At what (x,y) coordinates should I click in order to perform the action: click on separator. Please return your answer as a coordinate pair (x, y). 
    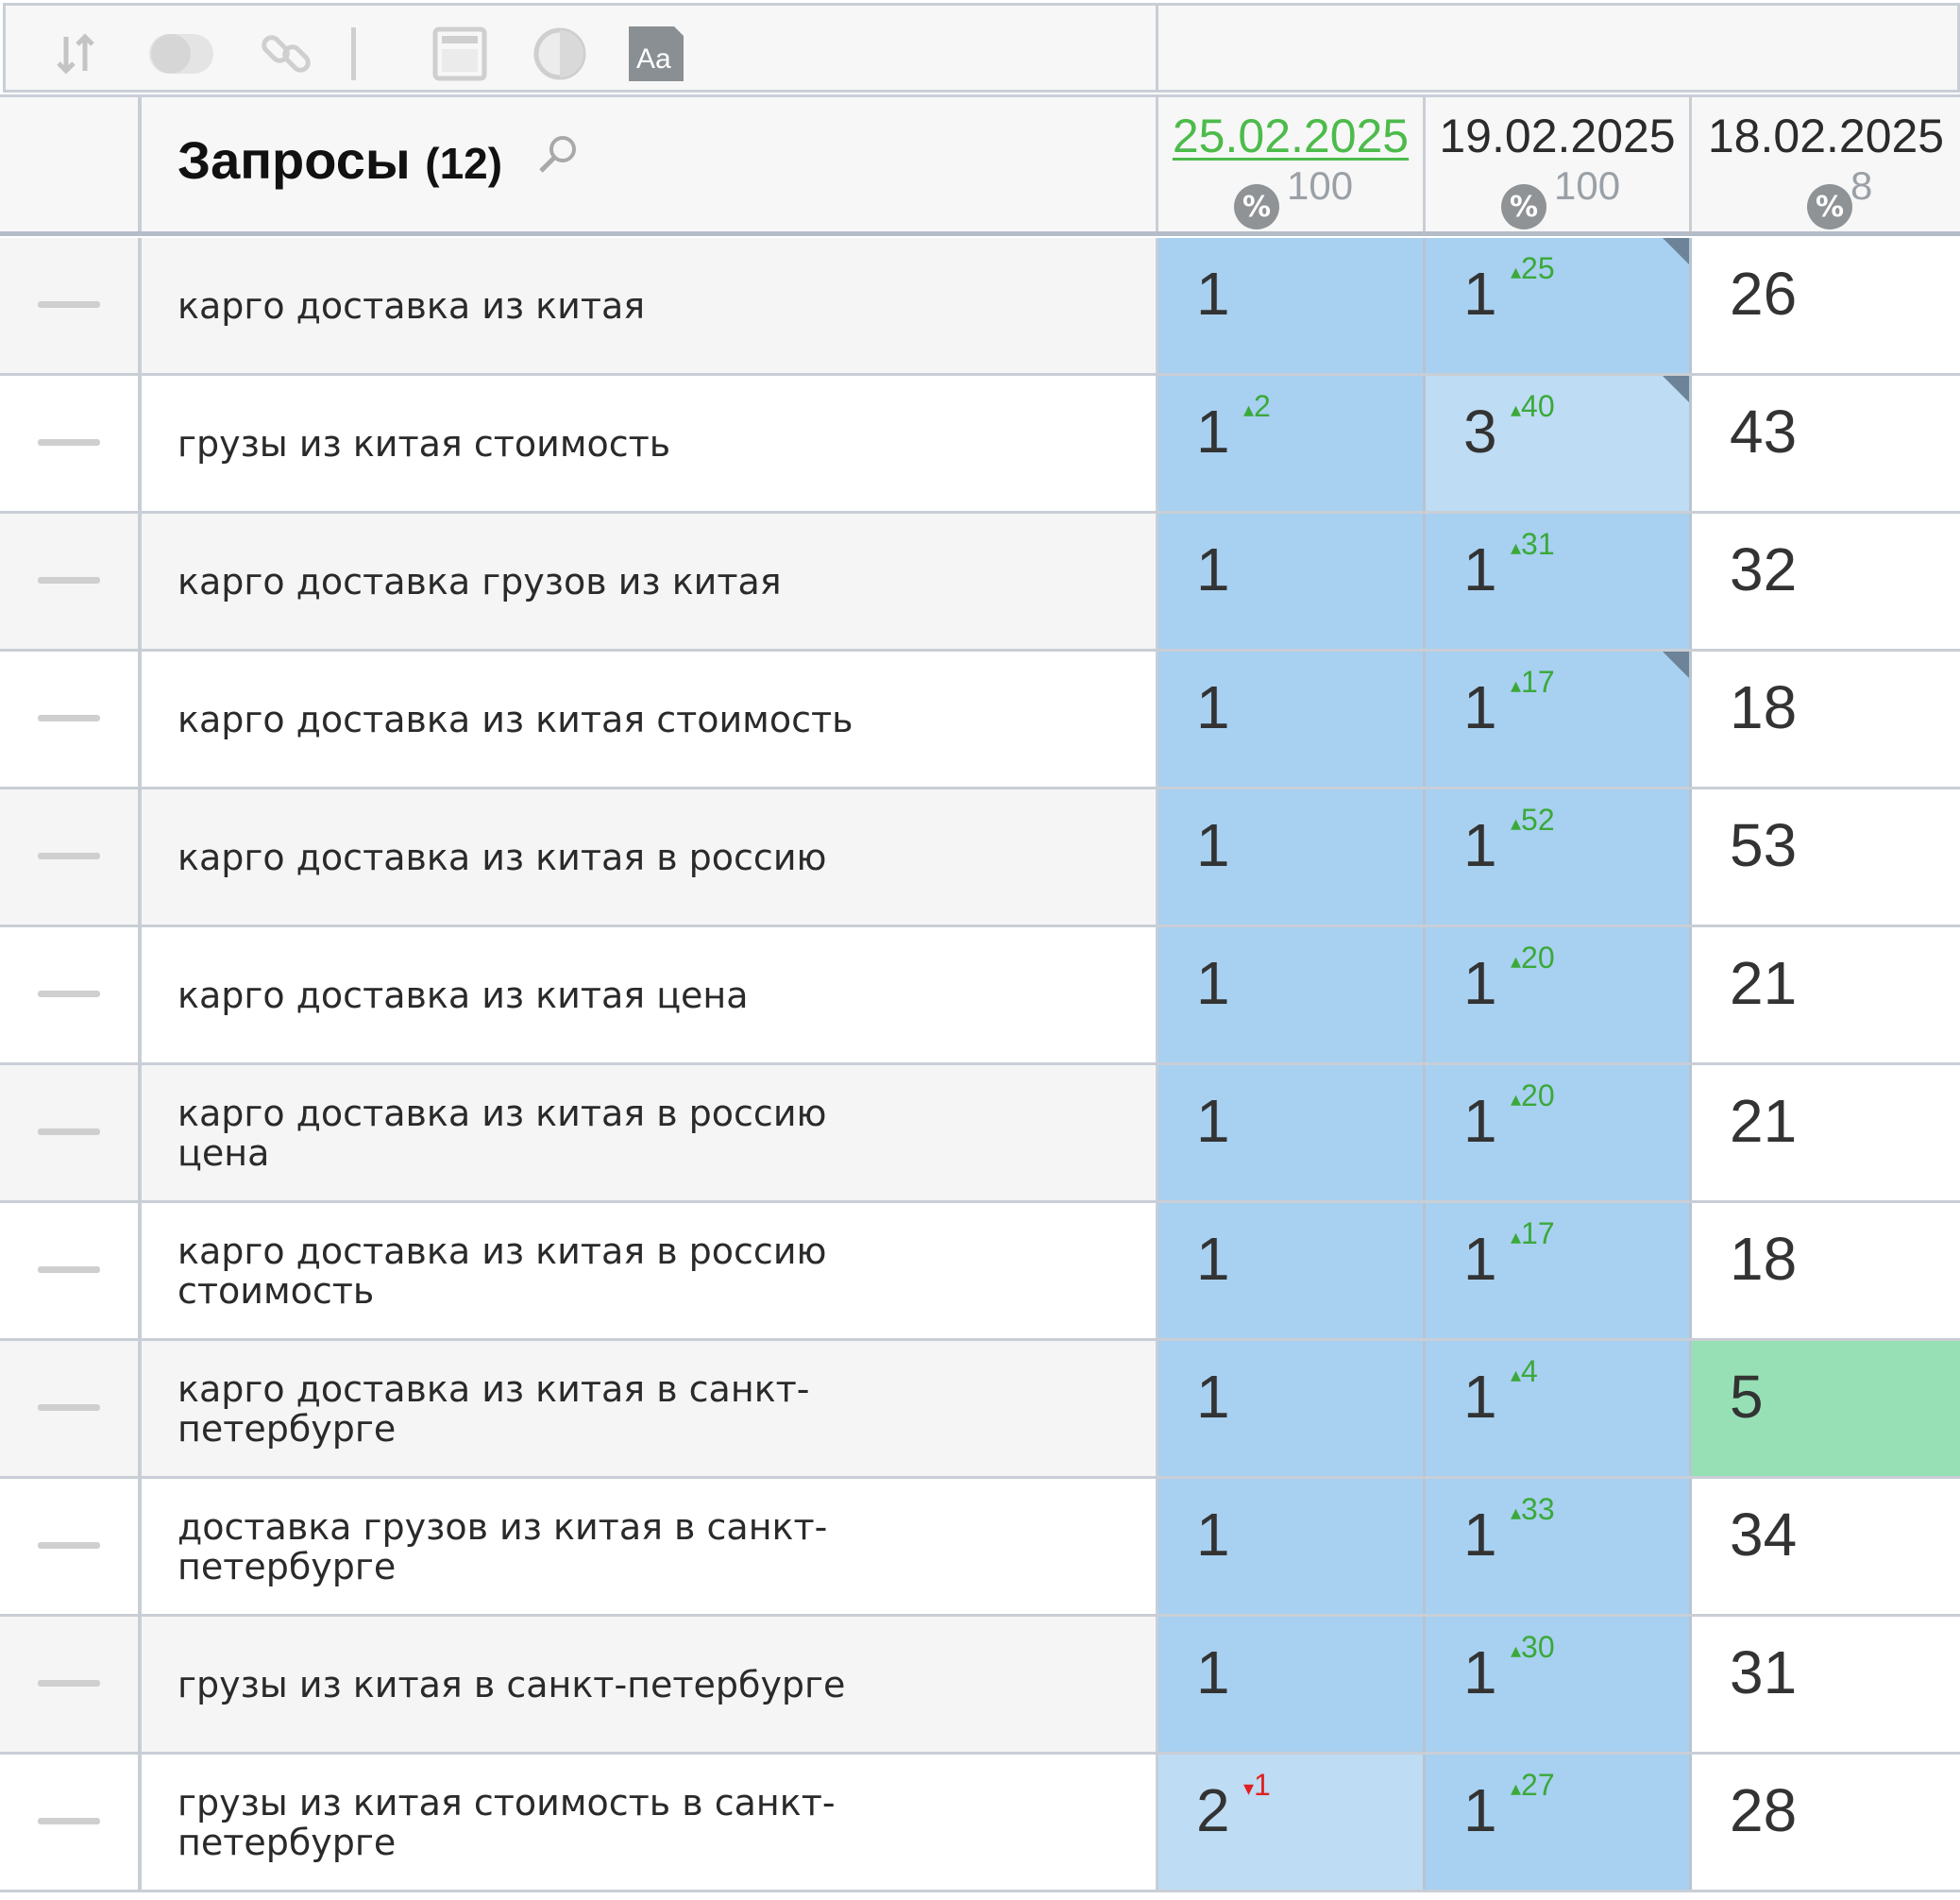
    Looking at the image, I should click on (353, 53).